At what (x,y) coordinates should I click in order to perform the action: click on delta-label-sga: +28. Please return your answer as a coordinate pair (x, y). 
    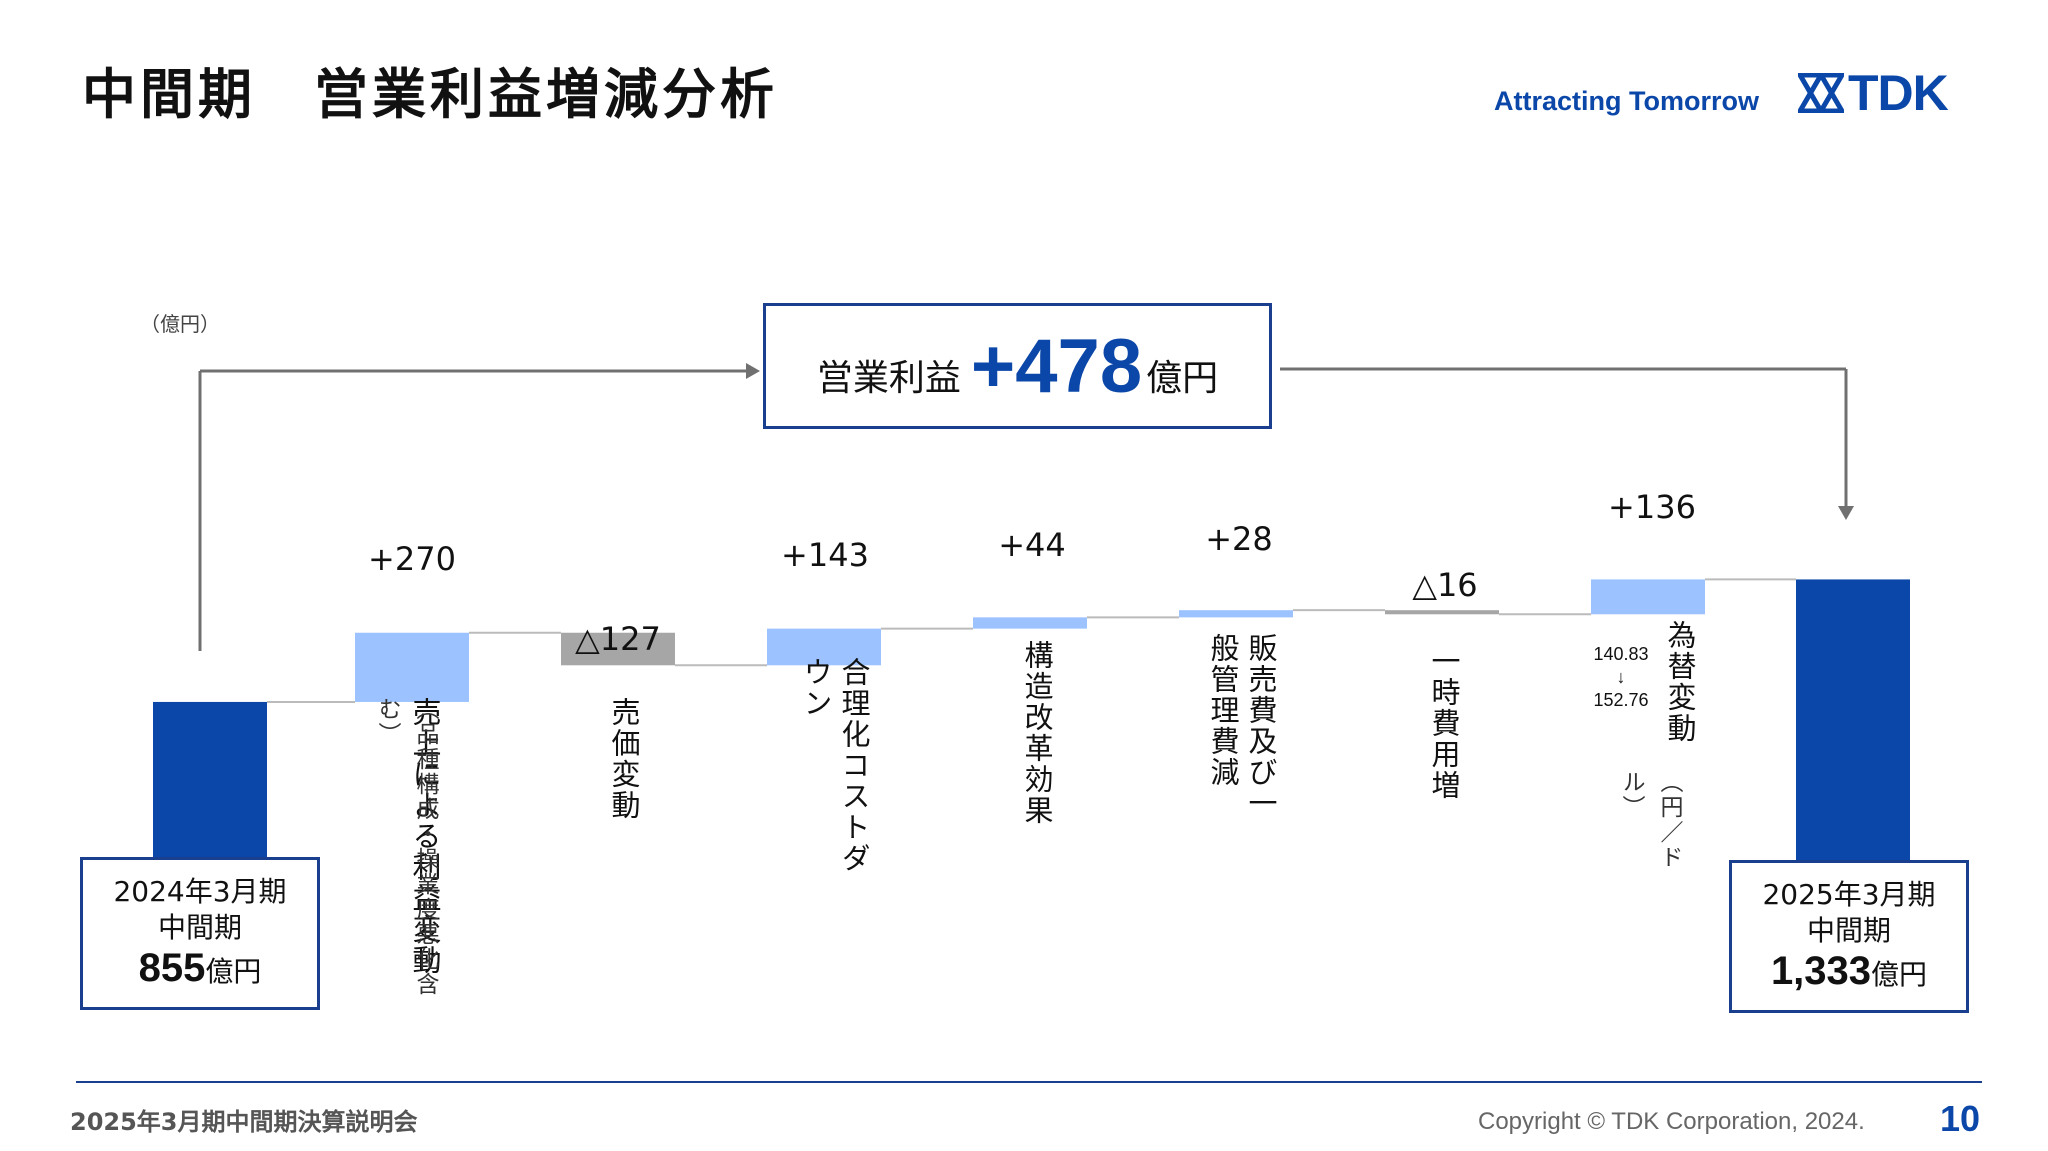
    Looking at the image, I should click on (1239, 539).